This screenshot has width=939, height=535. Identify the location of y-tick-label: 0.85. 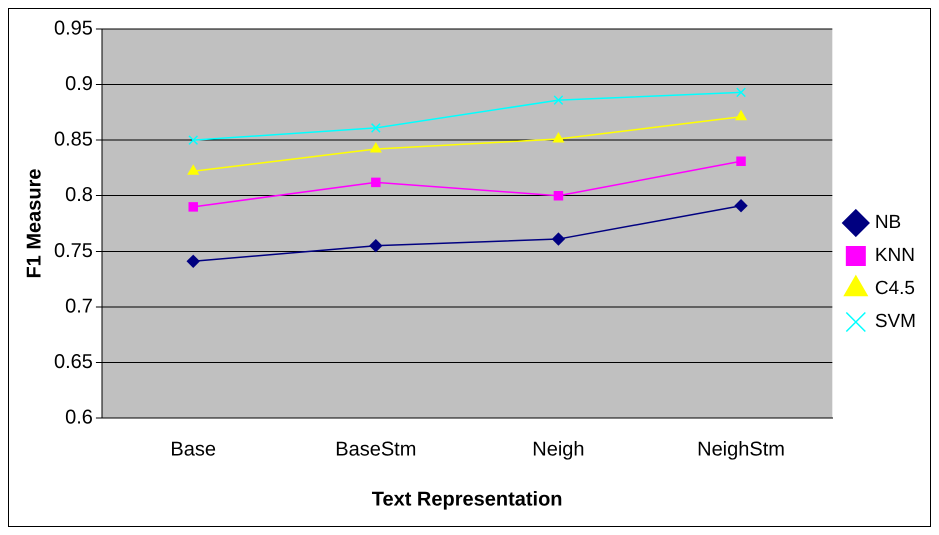
(73, 139).